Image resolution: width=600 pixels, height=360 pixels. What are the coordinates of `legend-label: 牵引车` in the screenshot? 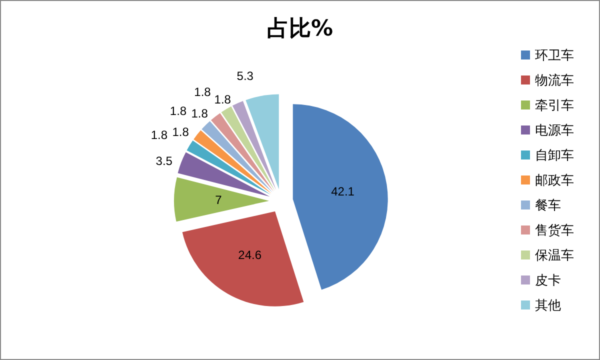 It's located at (554, 105).